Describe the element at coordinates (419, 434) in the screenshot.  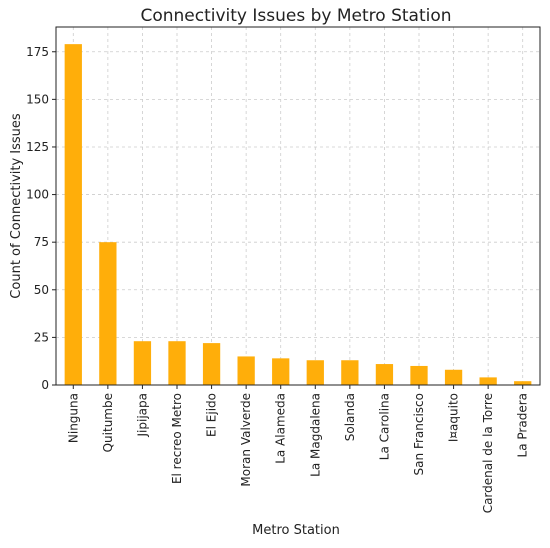
I see `x-tick-label: San Francisco` at that location.